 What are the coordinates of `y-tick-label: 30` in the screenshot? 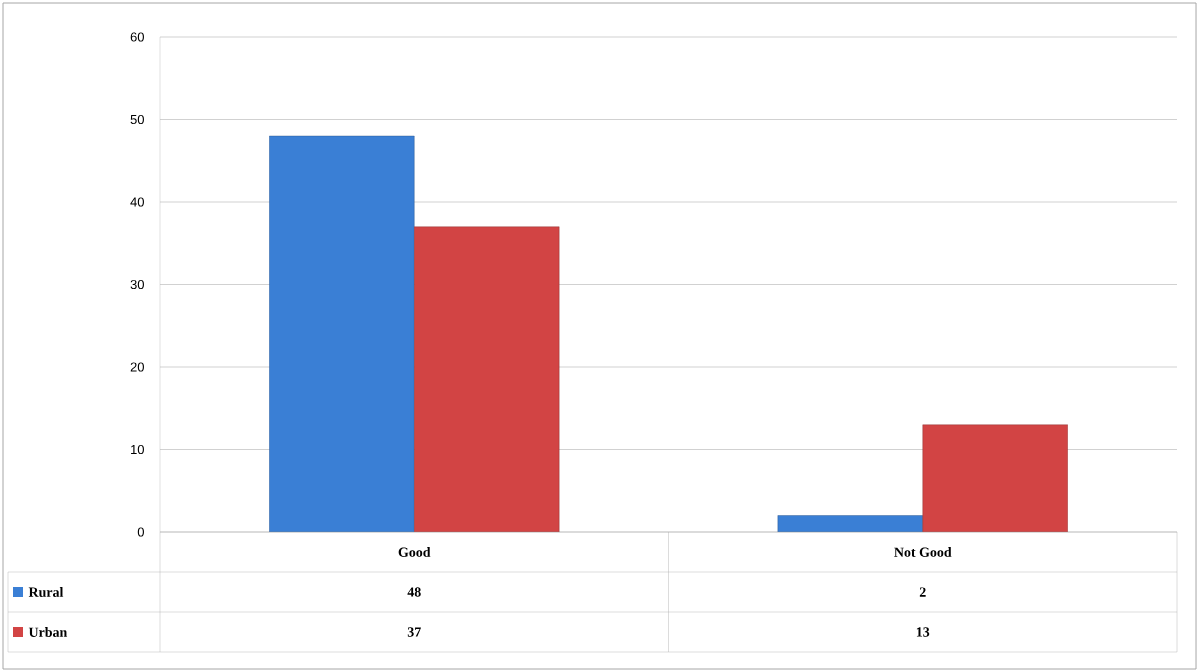 It's located at (137, 284).